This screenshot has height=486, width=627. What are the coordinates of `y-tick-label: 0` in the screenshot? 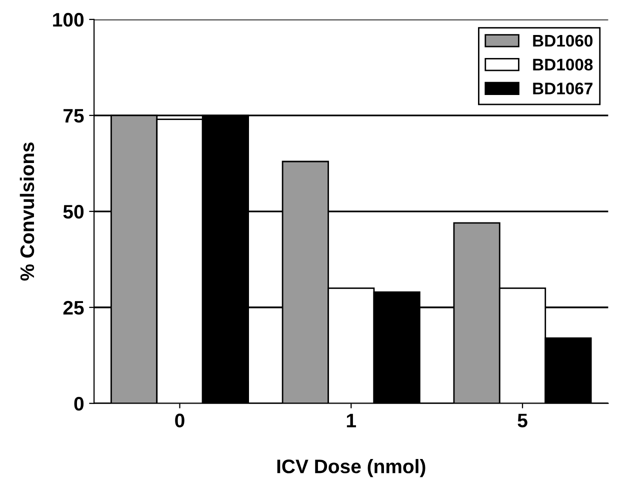 It's located at (79, 403).